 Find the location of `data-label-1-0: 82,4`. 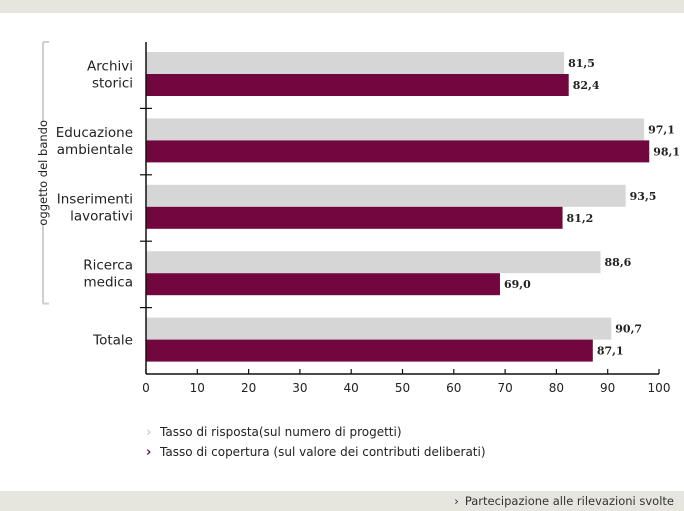

data-label-1-0: 82,4 is located at coordinates (586, 85).